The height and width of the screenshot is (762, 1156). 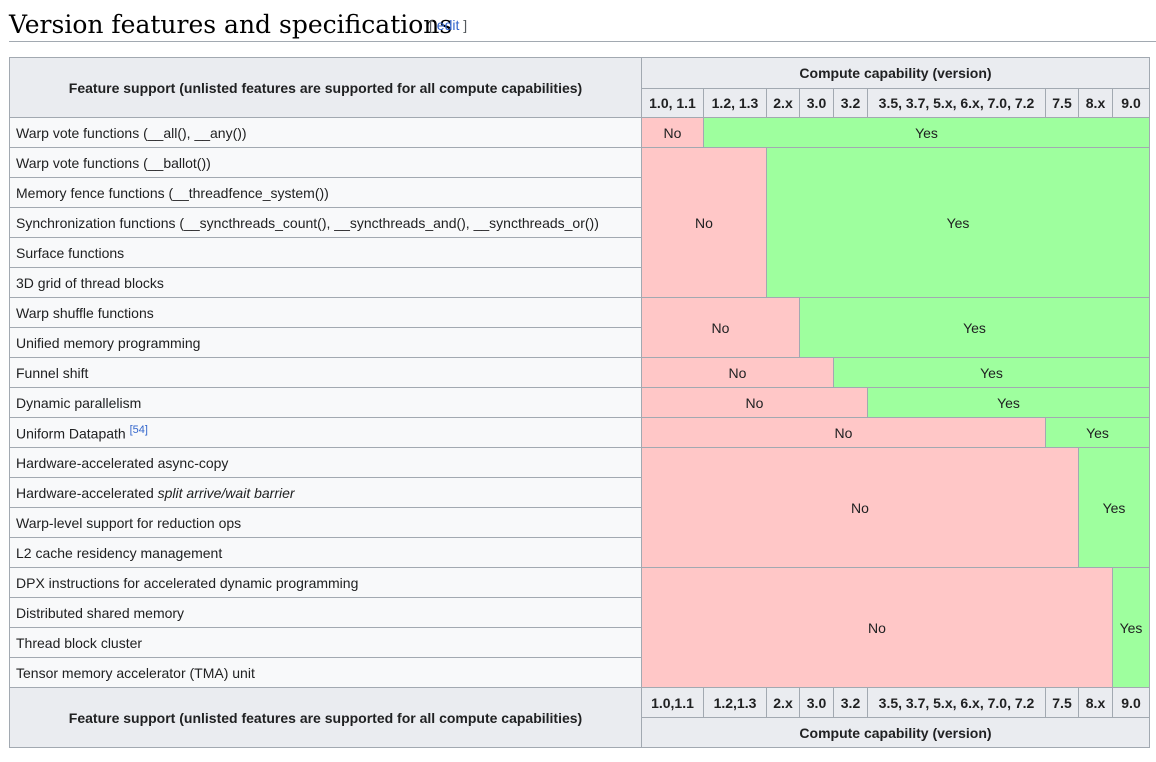 I want to click on feature-label: Distributed shared memory, so click(x=325, y=612).